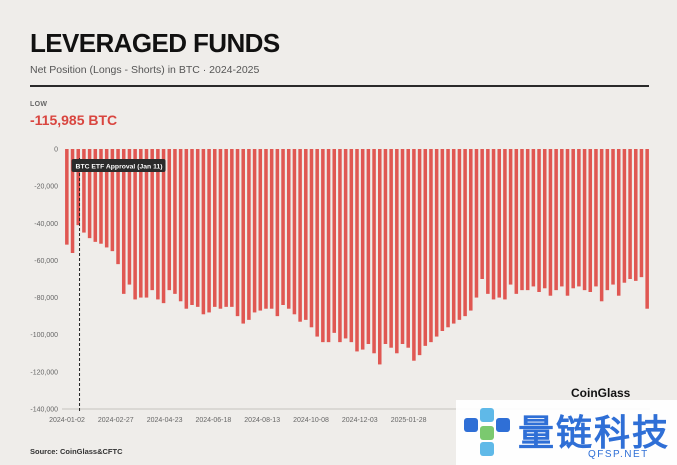  Describe the element at coordinates (56, 150) in the screenshot. I see `y-tick-label: 0` at that location.